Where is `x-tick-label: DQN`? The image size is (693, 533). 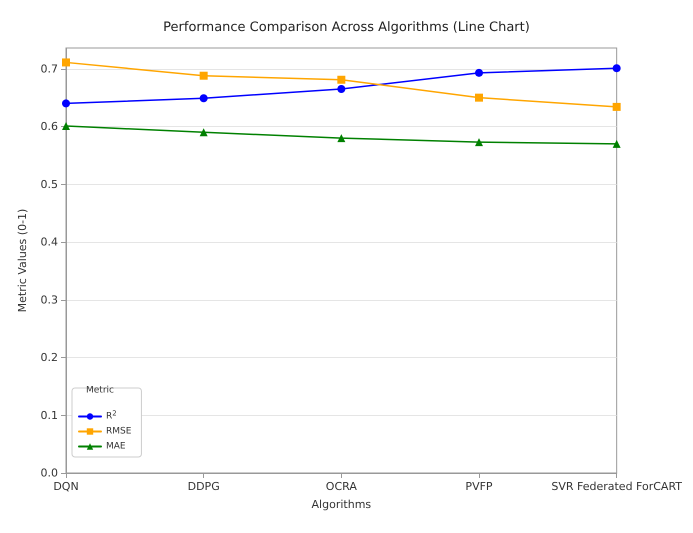 x-tick-label: DQN is located at coordinates (66, 486).